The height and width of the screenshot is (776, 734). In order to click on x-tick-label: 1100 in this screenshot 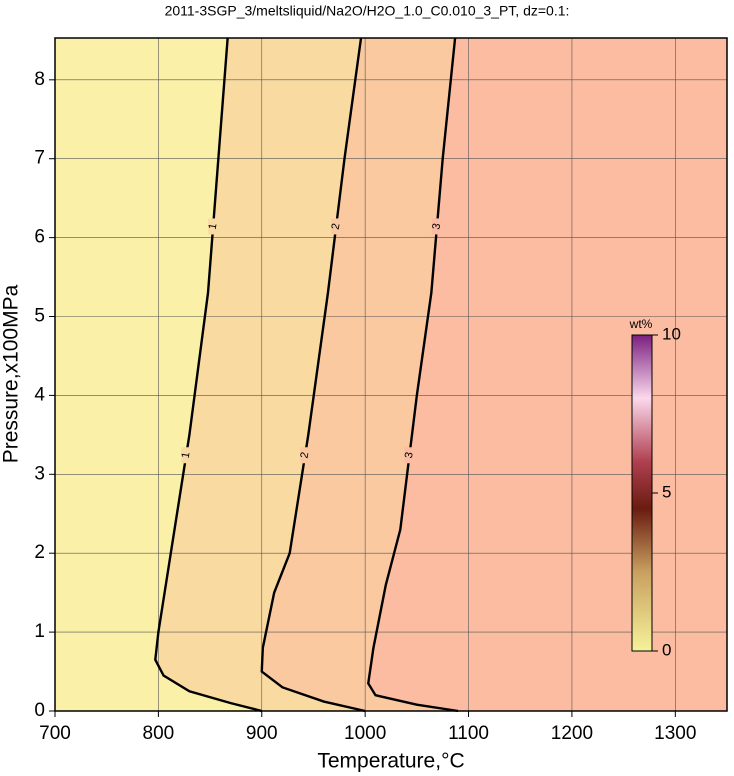, I will do `click(468, 733)`.